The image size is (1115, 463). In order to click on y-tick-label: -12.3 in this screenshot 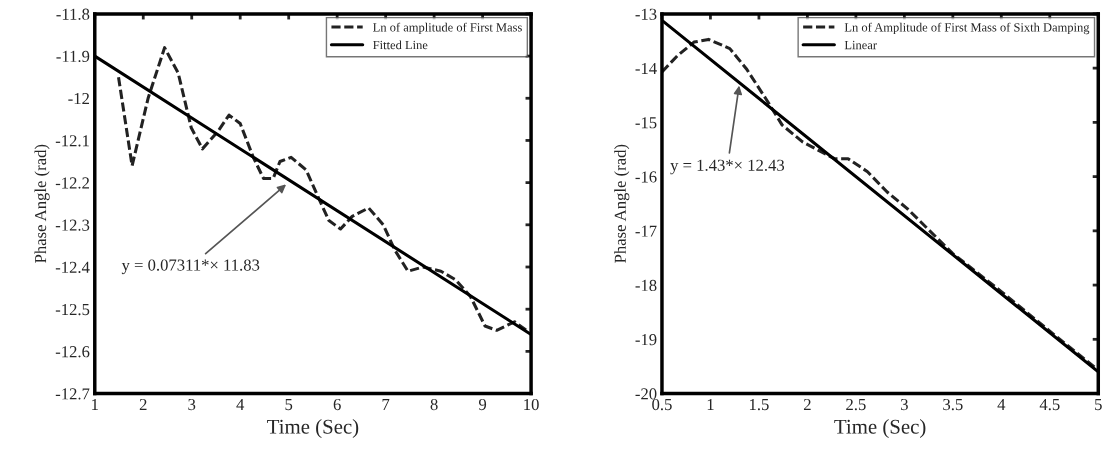, I will do `click(72, 225)`.